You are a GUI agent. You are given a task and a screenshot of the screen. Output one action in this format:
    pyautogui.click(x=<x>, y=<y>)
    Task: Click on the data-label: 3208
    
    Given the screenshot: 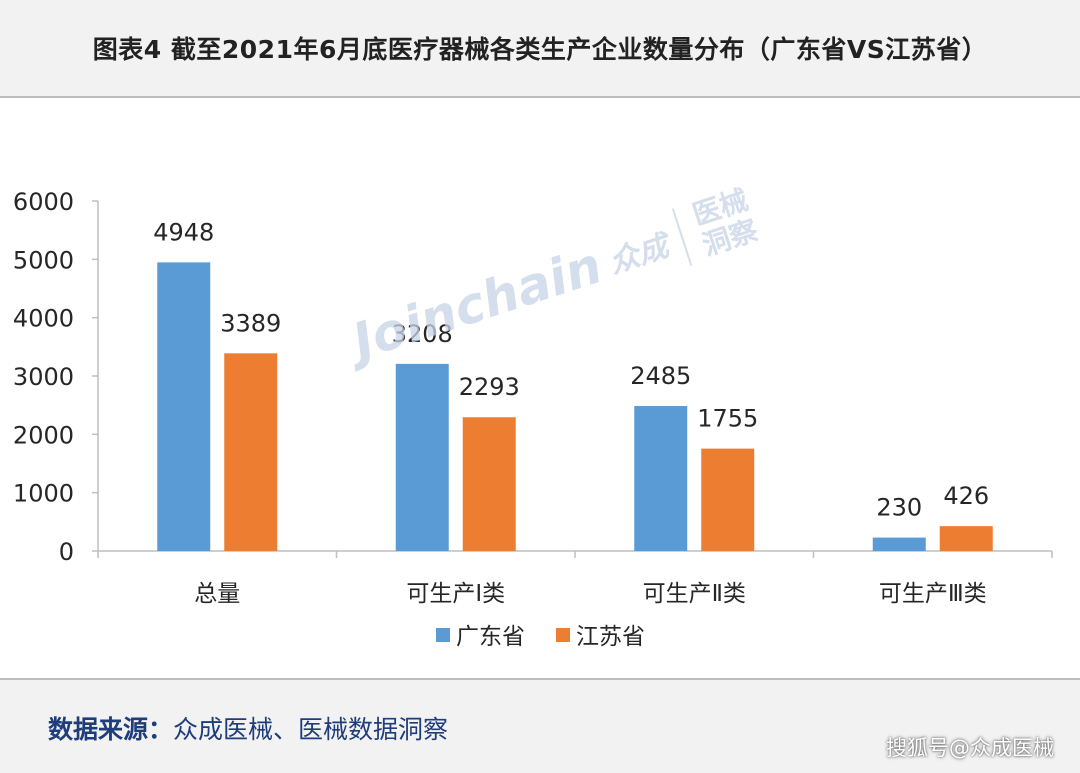 What is the action you would take?
    pyautogui.click(x=422, y=334)
    